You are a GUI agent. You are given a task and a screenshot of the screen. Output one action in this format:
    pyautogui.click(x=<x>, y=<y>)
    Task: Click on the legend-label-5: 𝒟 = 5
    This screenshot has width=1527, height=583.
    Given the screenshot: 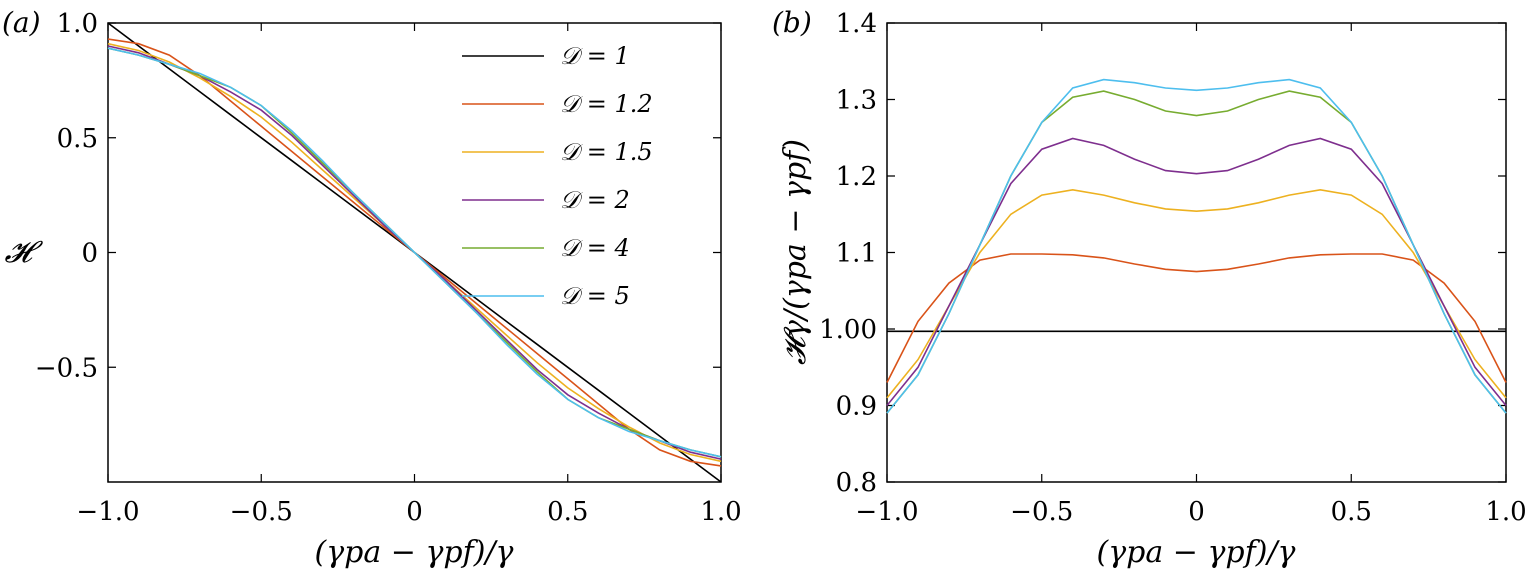 What is the action you would take?
    pyautogui.click(x=595, y=296)
    